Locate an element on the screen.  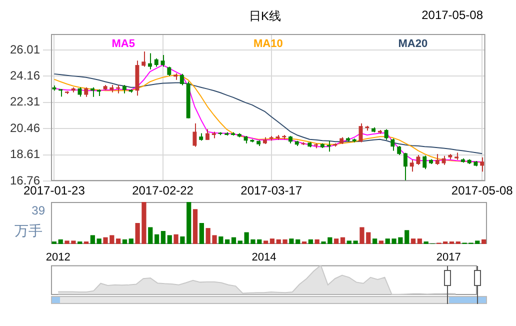
y-tick-label: 20.46 is located at coordinates (25, 127).